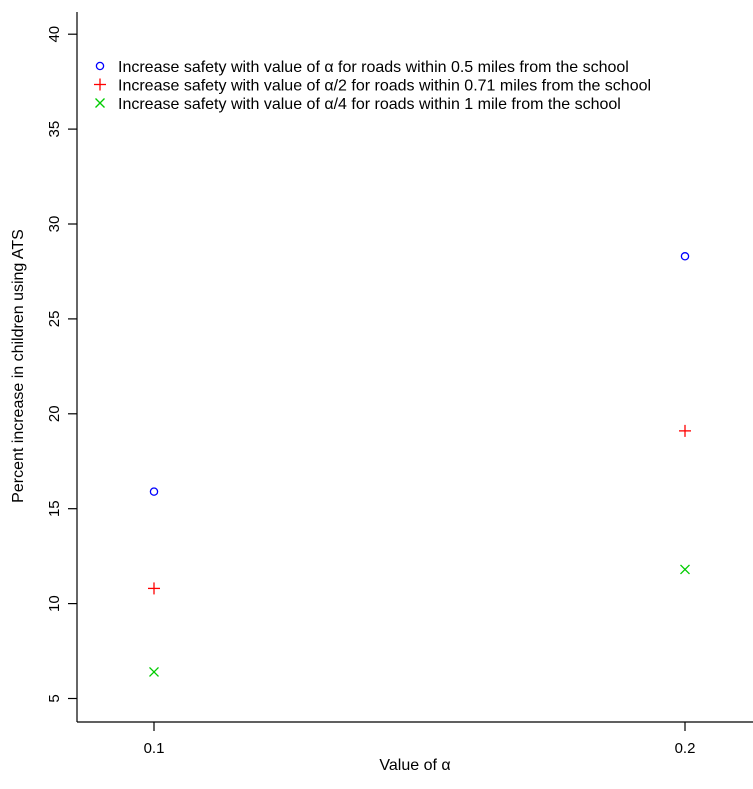 Image resolution: width=753 pixels, height=789 pixels. Describe the element at coordinates (61, 364) in the screenshot. I see `y-ticks: 5 10 15 20 25 30 35 40` at that location.